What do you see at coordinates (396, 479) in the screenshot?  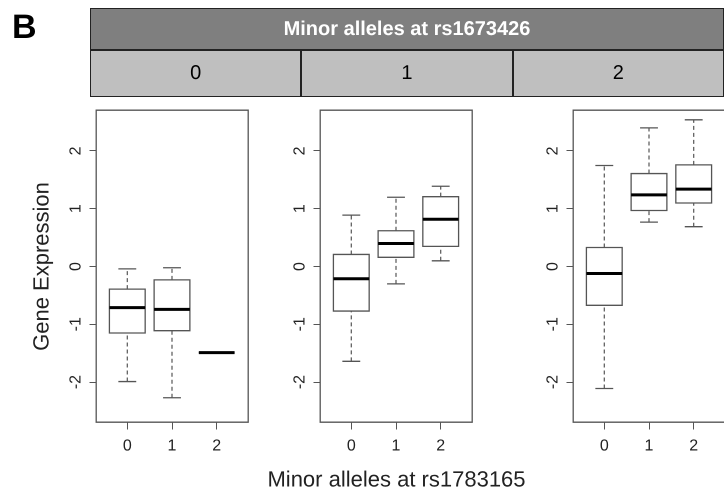 I see `x-axis-title: Minor alleles at rs1783165` at bounding box center [396, 479].